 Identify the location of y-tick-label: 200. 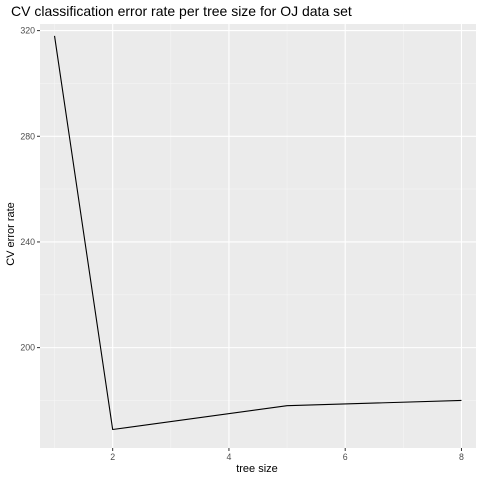
(27, 348).